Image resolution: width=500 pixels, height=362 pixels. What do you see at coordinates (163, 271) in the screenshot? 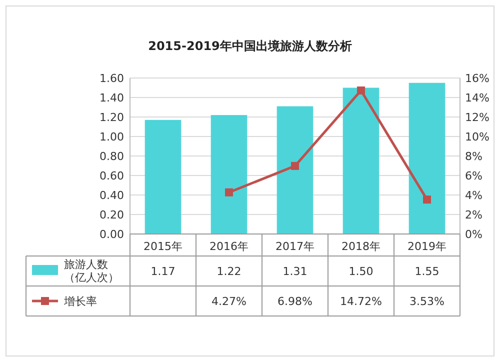
I see `data-label: 1.17` at bounding box center [163, 271].